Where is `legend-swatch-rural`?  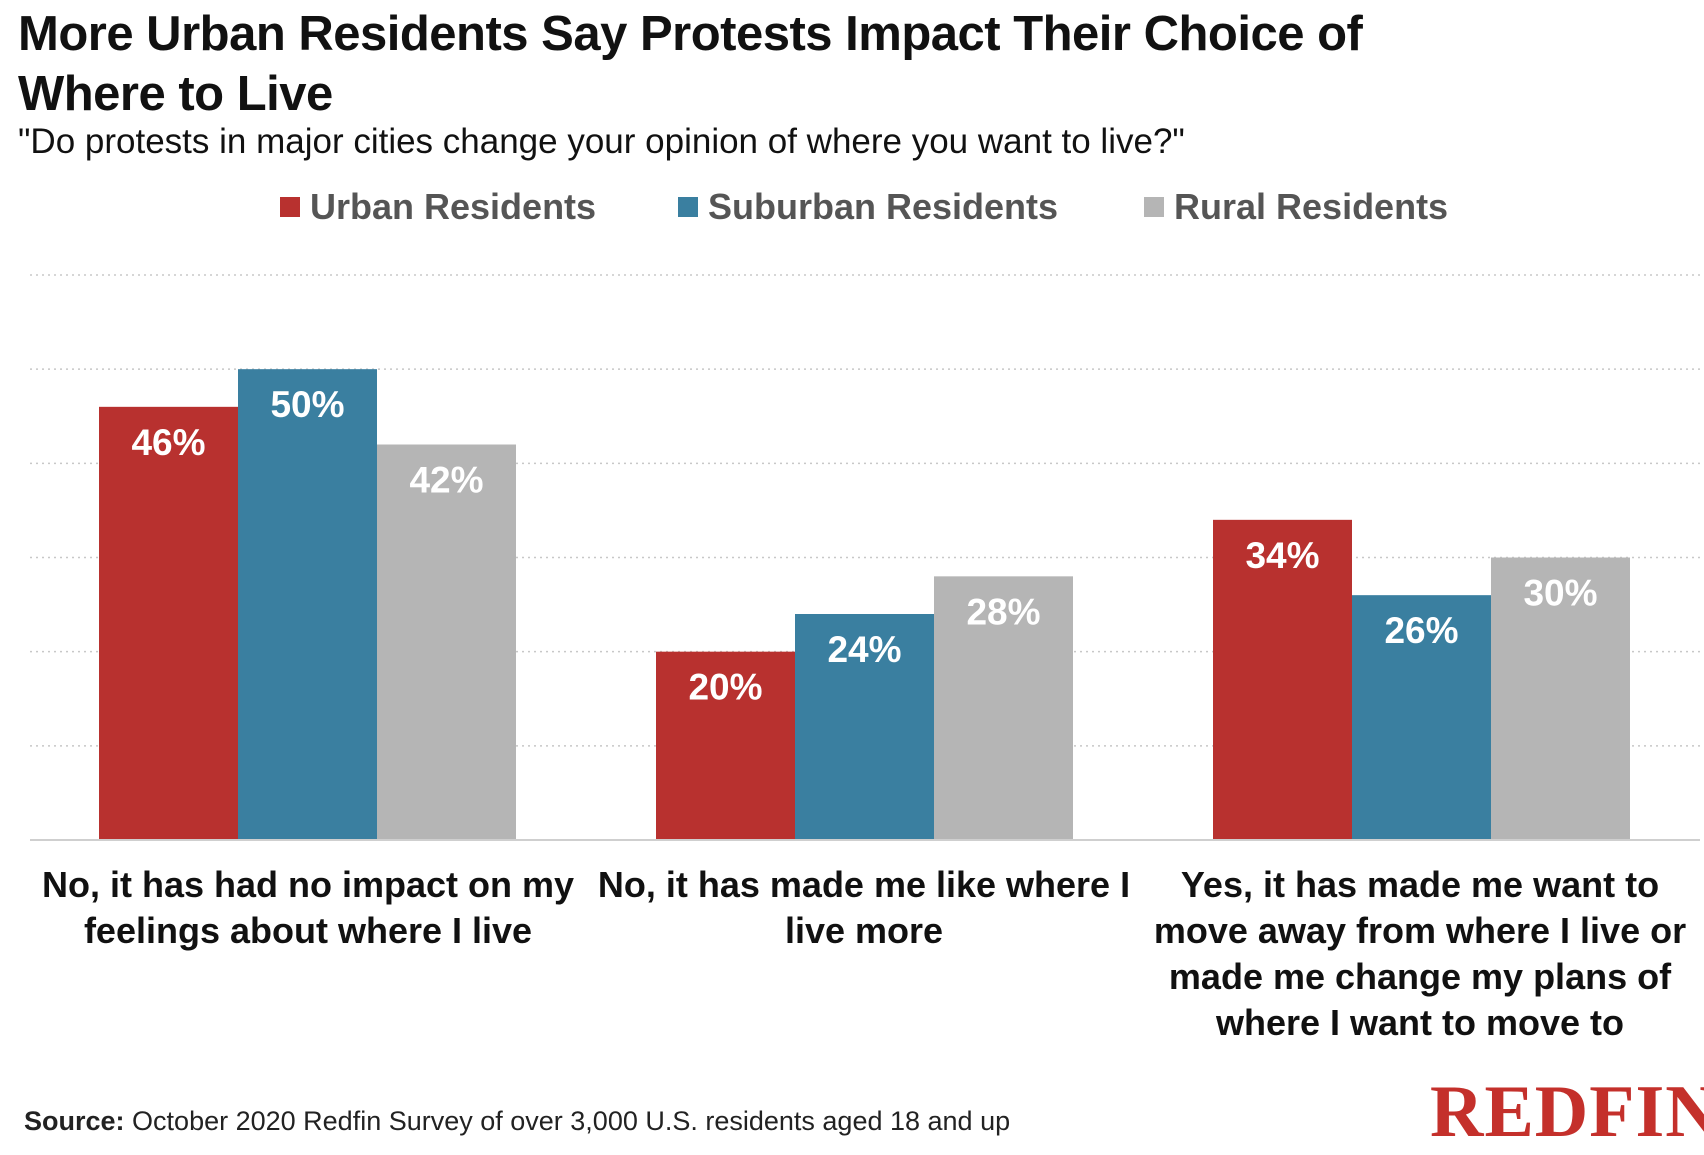 legend-swatch-rural is located at coordinates (1154, 207).